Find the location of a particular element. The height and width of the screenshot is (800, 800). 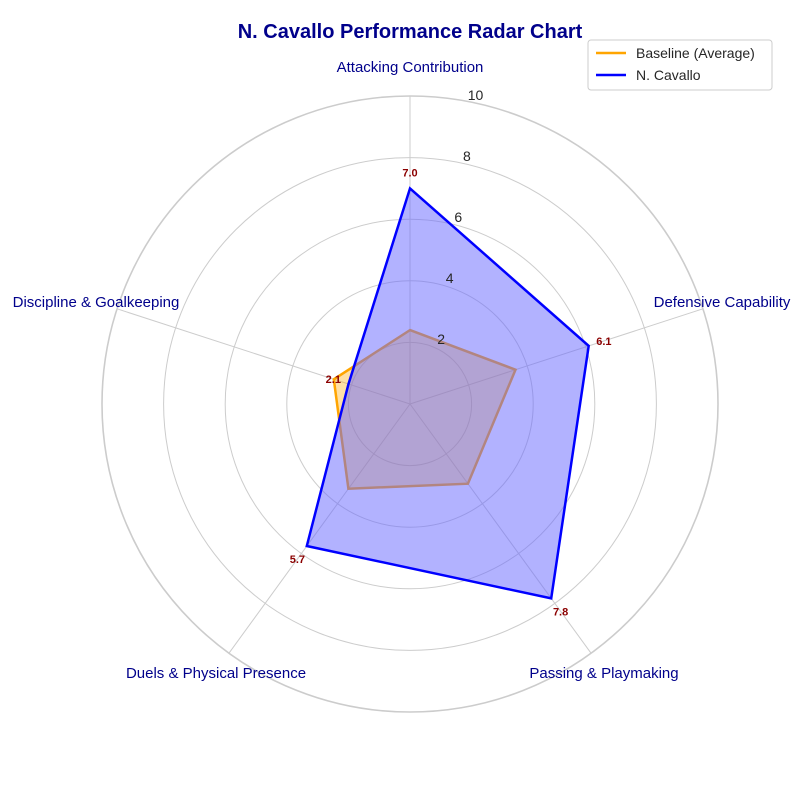

point-n-cavallo-discipline-goalkeeping is located at coordinates (348, 384).